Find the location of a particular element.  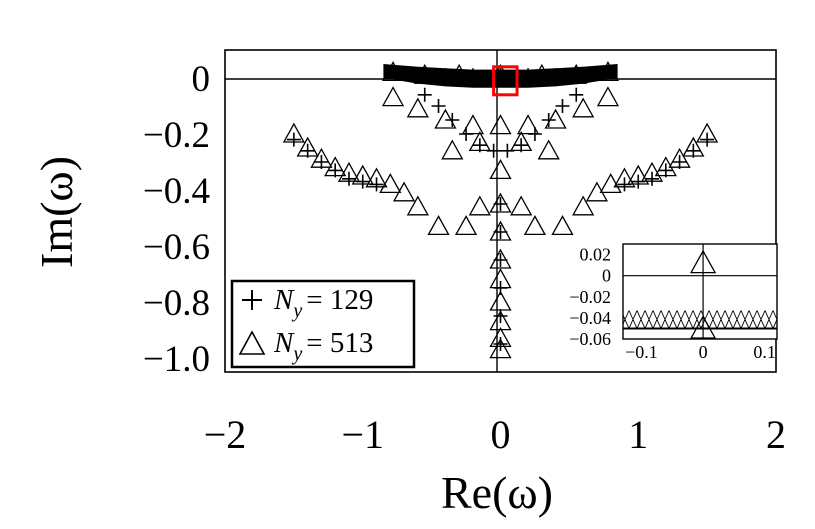

inset-x-tick-label: 0.1 is located at coordinates (764, 352).